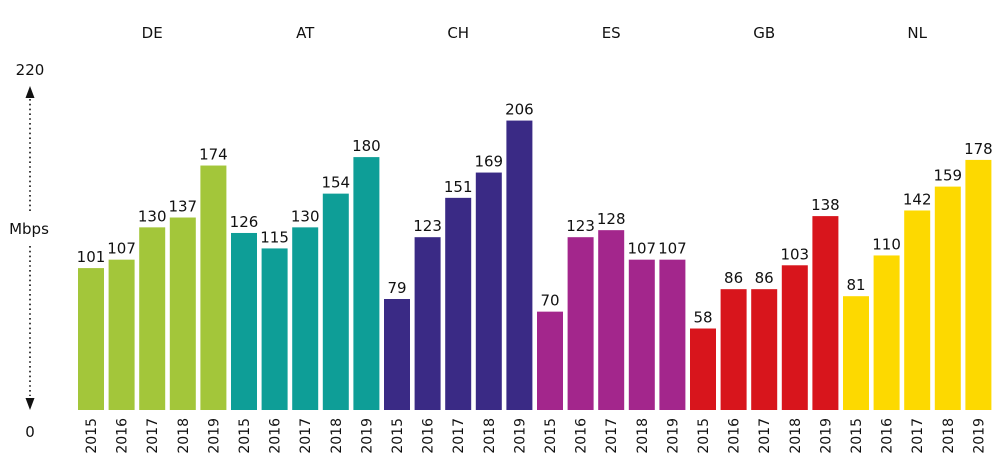 The image size is (1000, 457). Describe the element at coordinates (91, 257) in the screenshot. I see `data-label: 101` at that location.